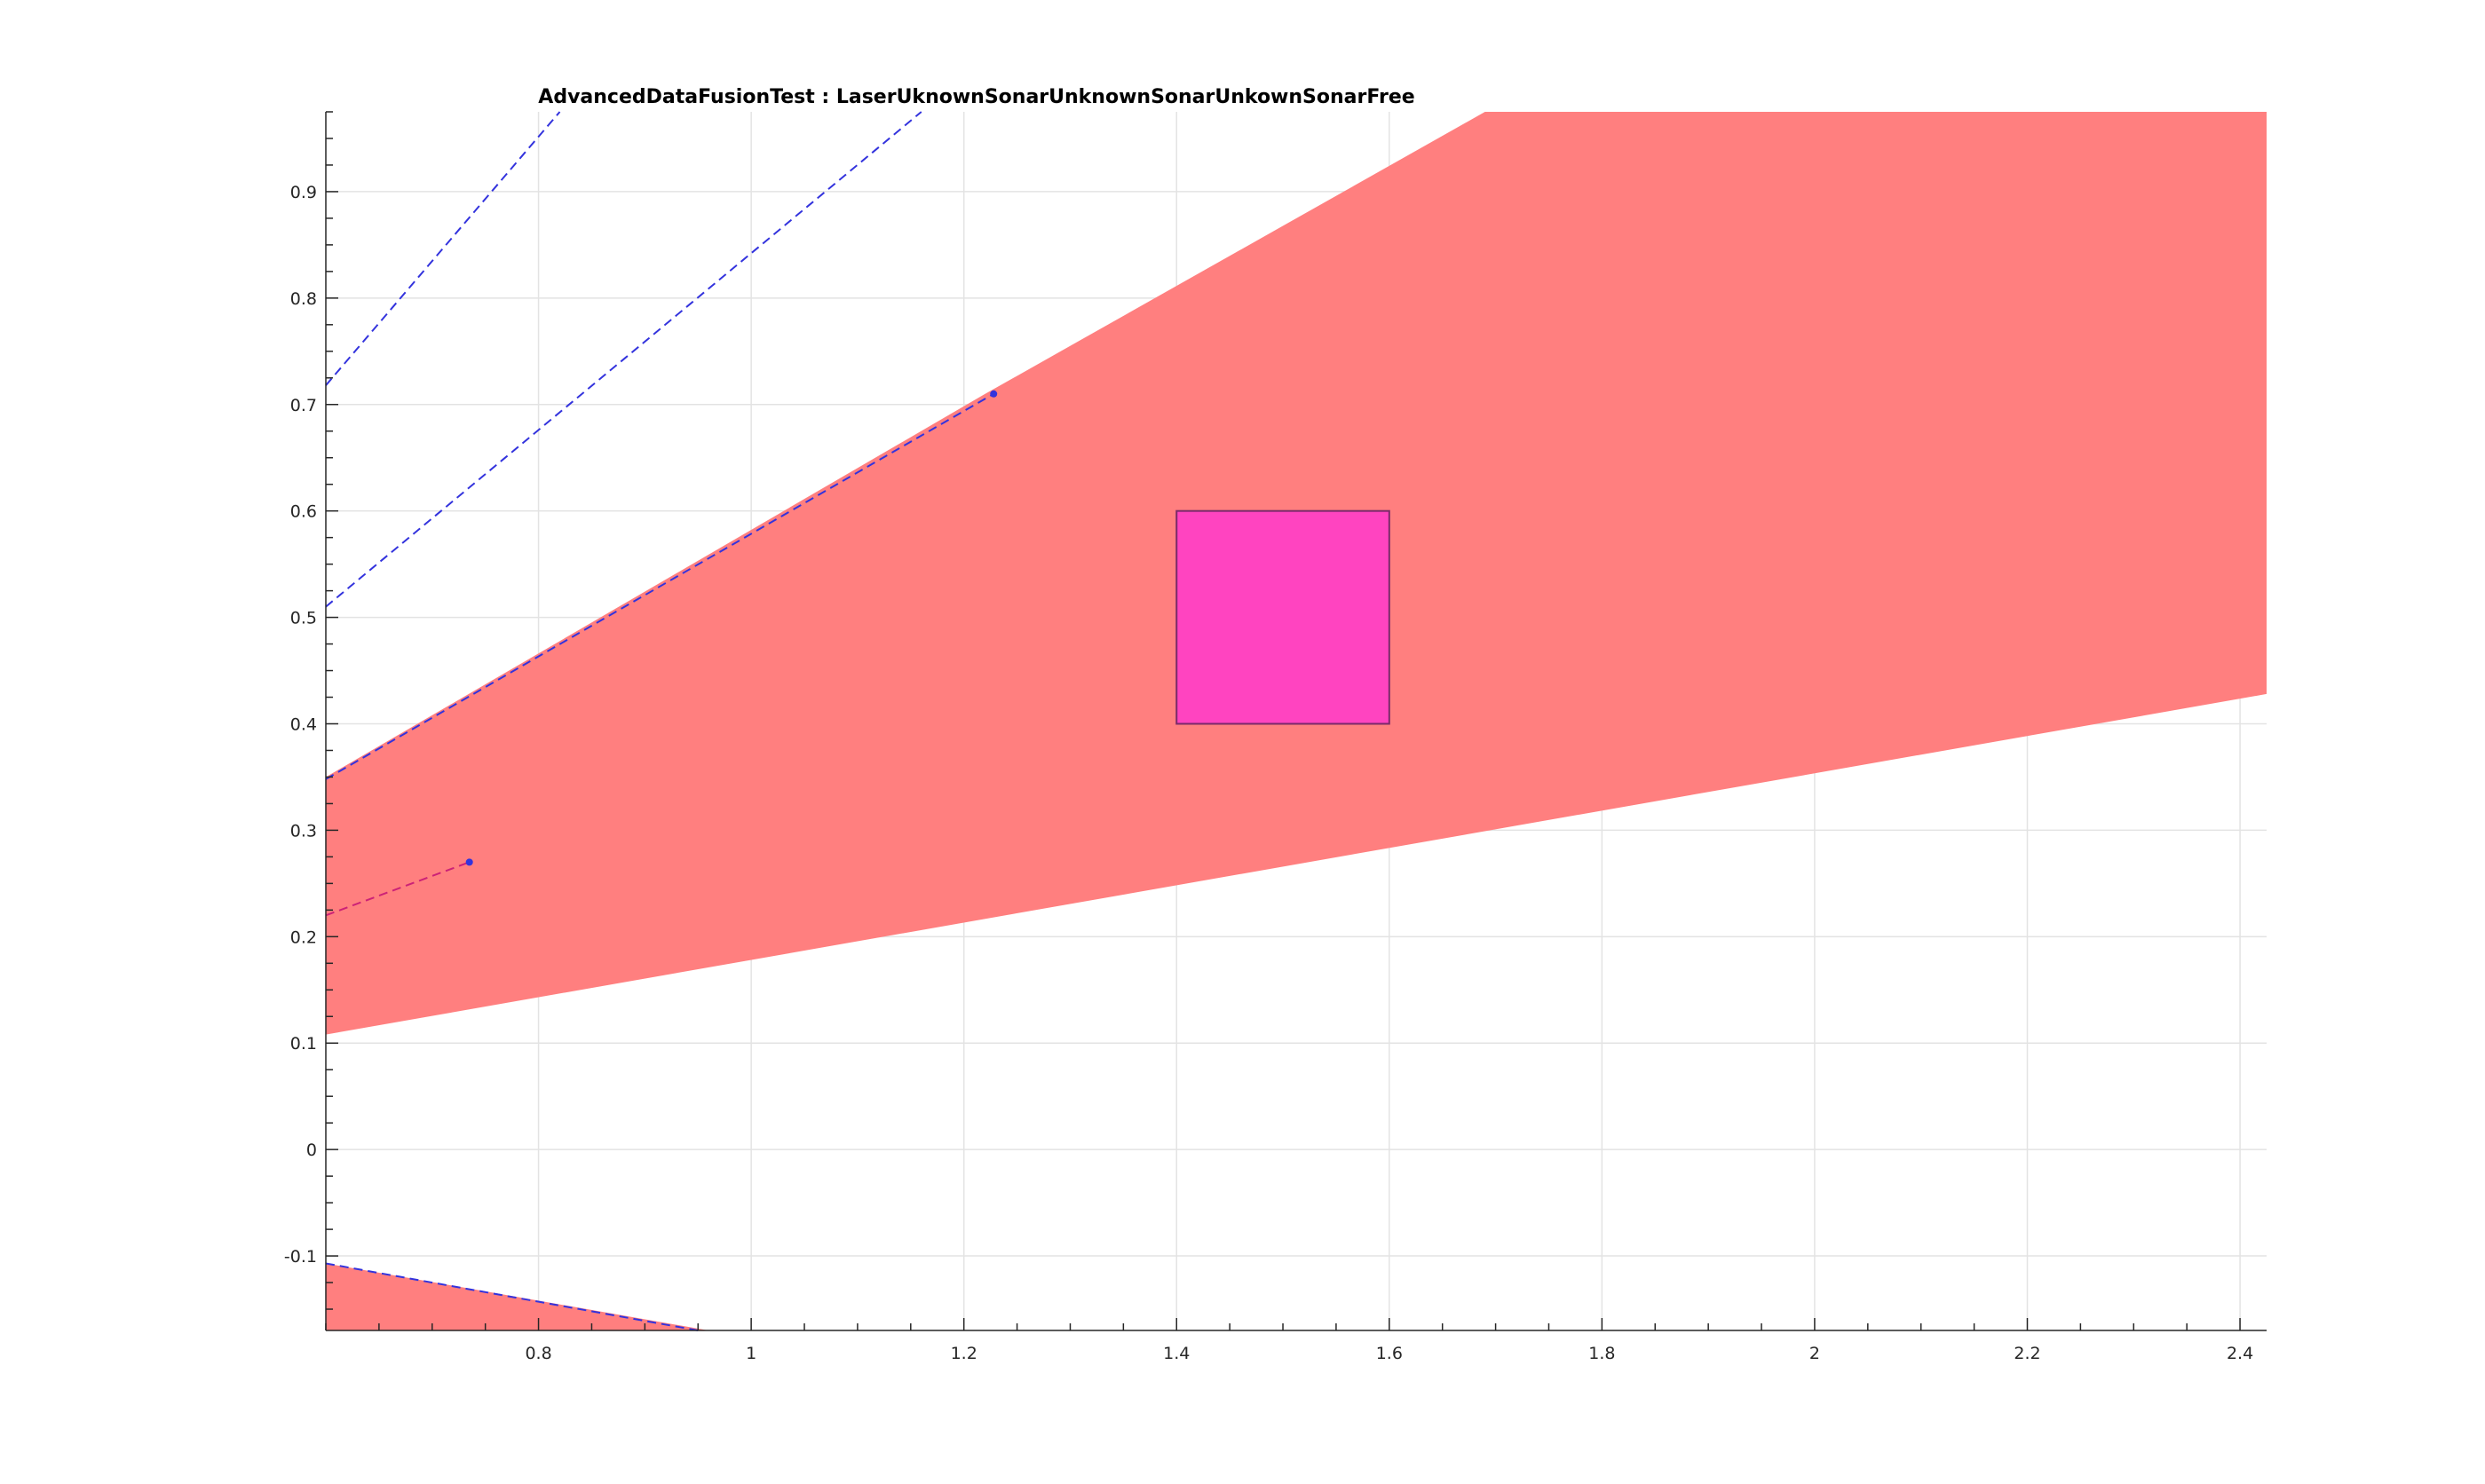 This screenshot has height=1484, width=2485. Describe the element at coordinates (2027, 1354) in the screenshot. I see `x-tick-label: 2.2` at that location.